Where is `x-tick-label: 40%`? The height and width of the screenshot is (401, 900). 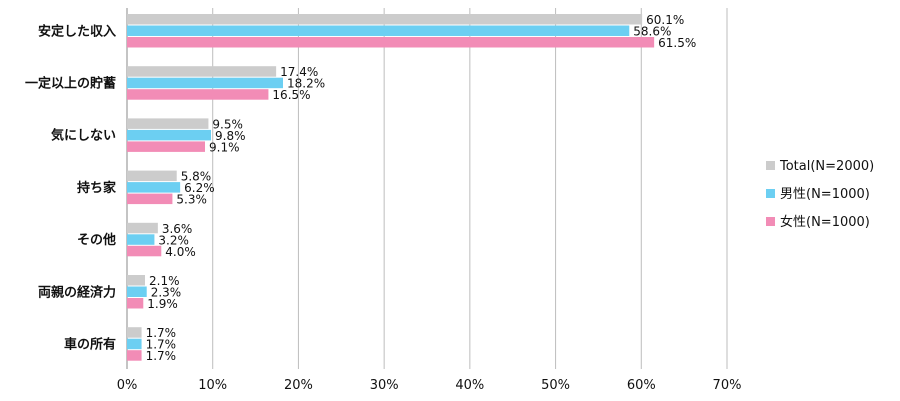
x-tick-label: 40% is located at coordinates (469, 385).